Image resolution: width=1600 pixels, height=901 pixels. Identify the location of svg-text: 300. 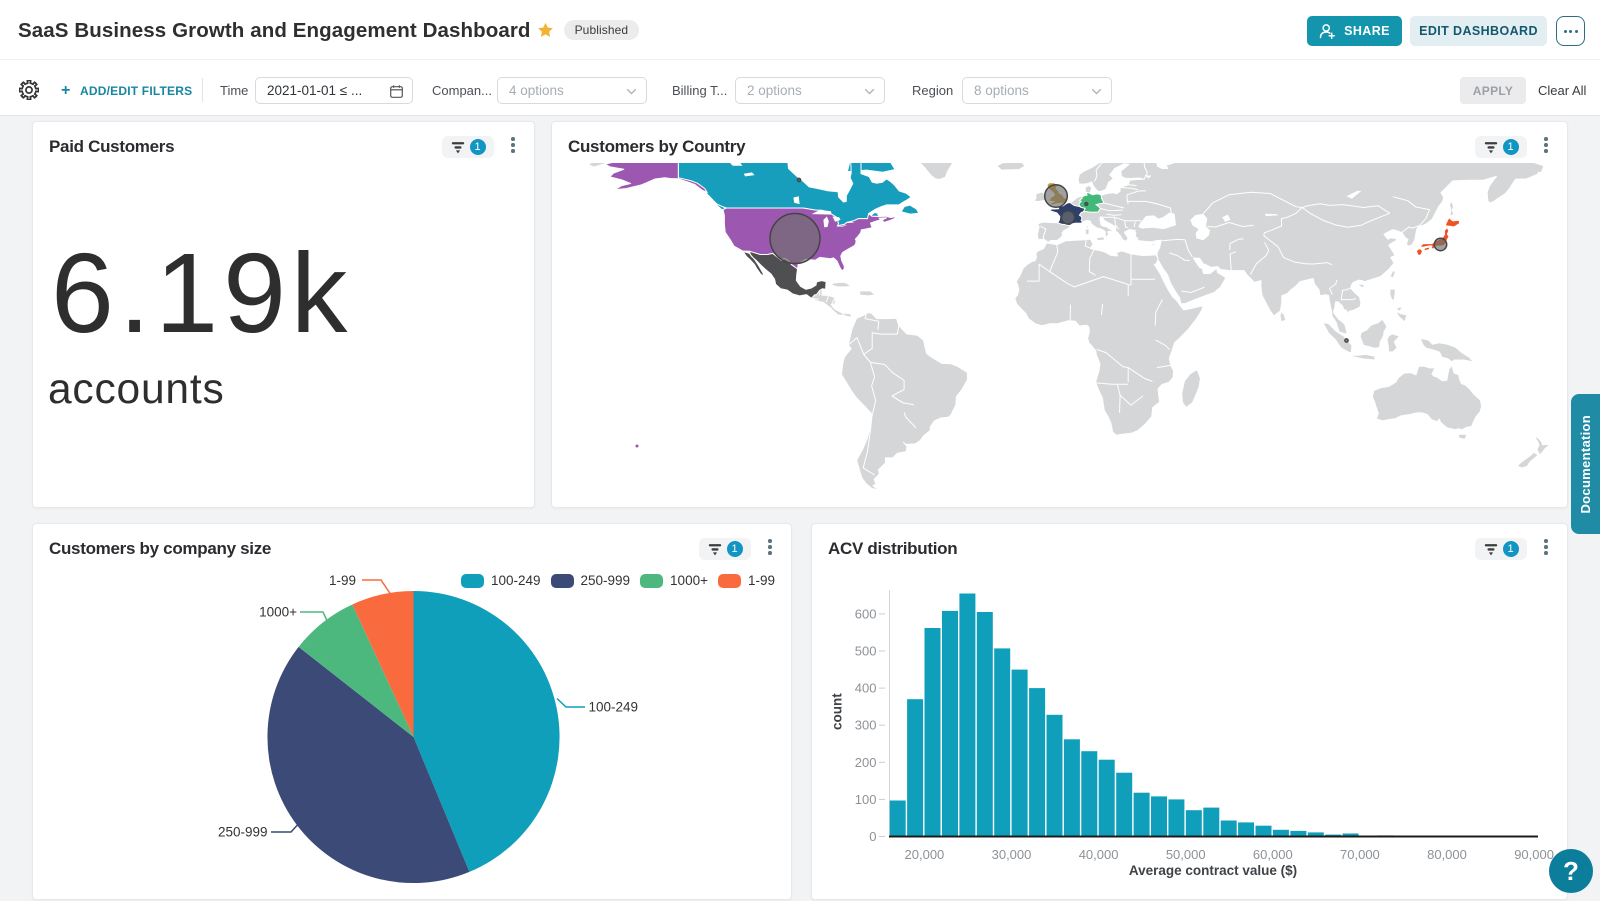
(866, 725).